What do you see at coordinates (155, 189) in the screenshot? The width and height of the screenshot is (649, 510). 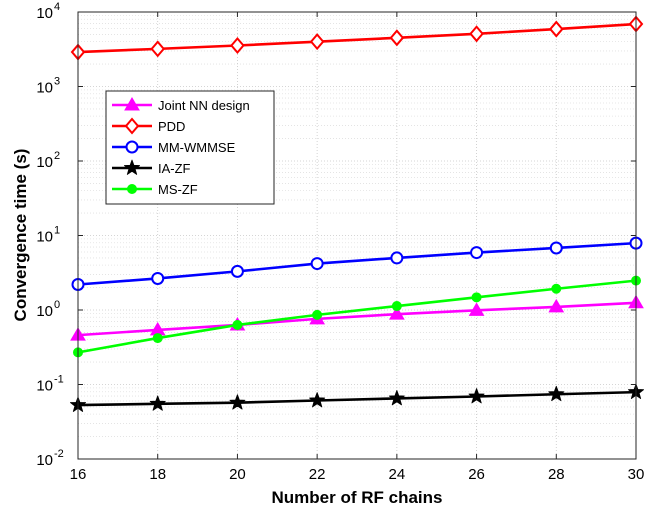 I see `legend-item: MS-ZF` at bounding box center [155, 189].